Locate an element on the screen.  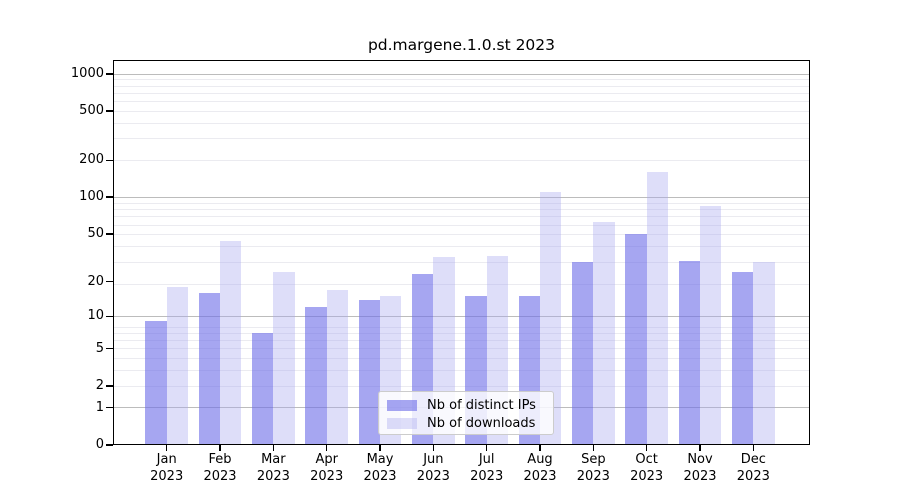
x-tick-label: Jul 2023 is located at coordinates (487, 468).